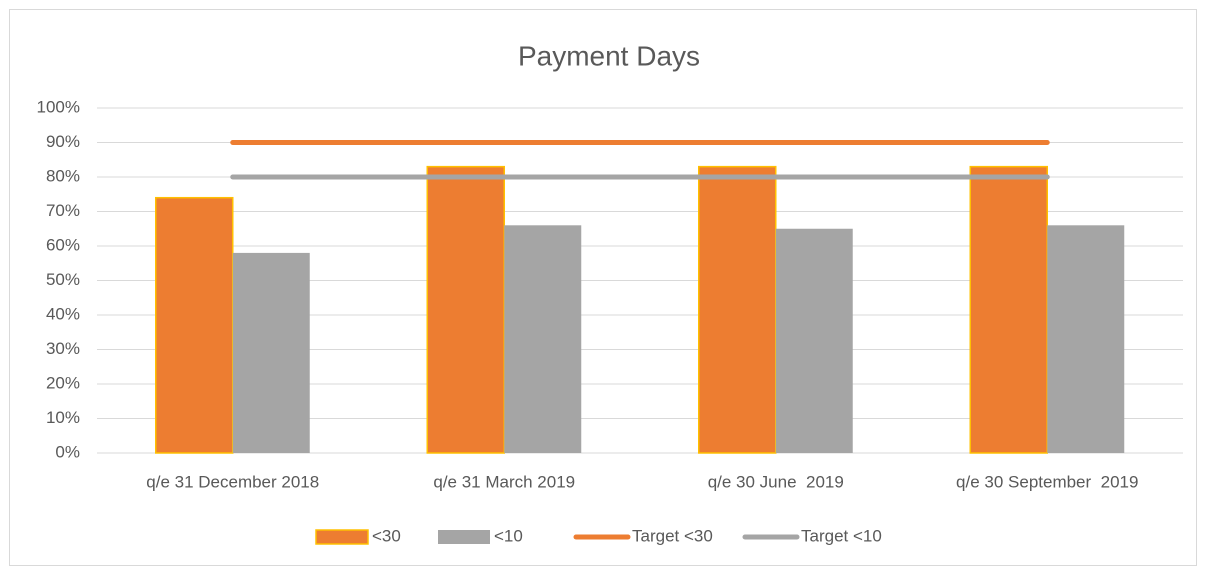  Describe the element at coordinates (63, 244) in the screenshot. I see `y-tick-label: 60%` at that location.